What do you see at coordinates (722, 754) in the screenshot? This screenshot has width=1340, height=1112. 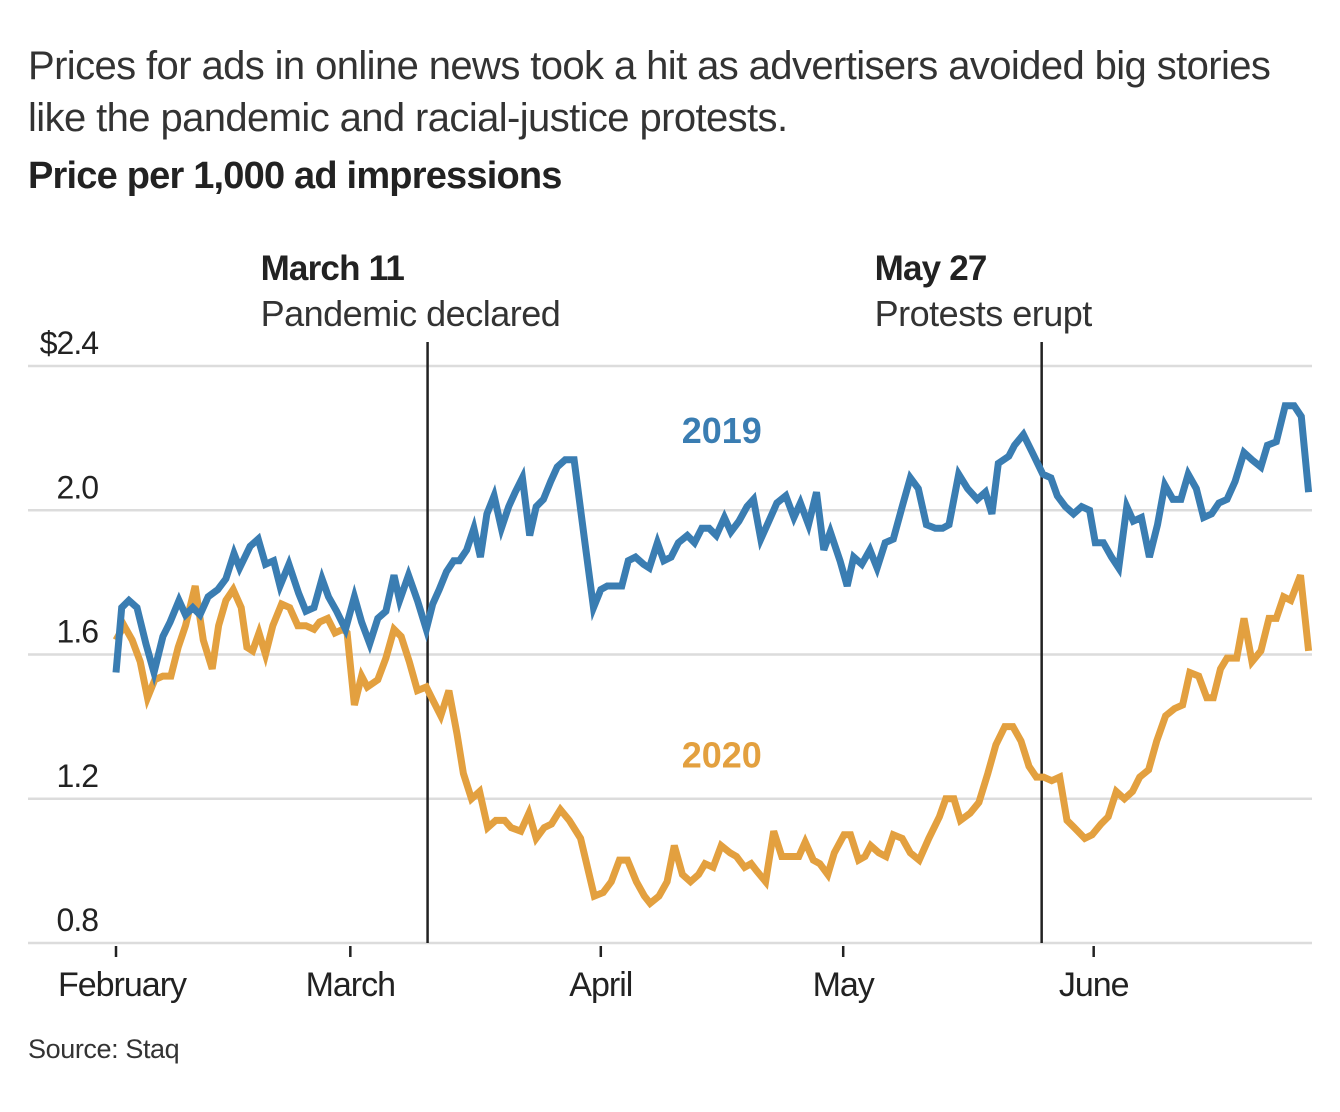 I see `series-label-2020: 2020` at bounding box center [722, 754].